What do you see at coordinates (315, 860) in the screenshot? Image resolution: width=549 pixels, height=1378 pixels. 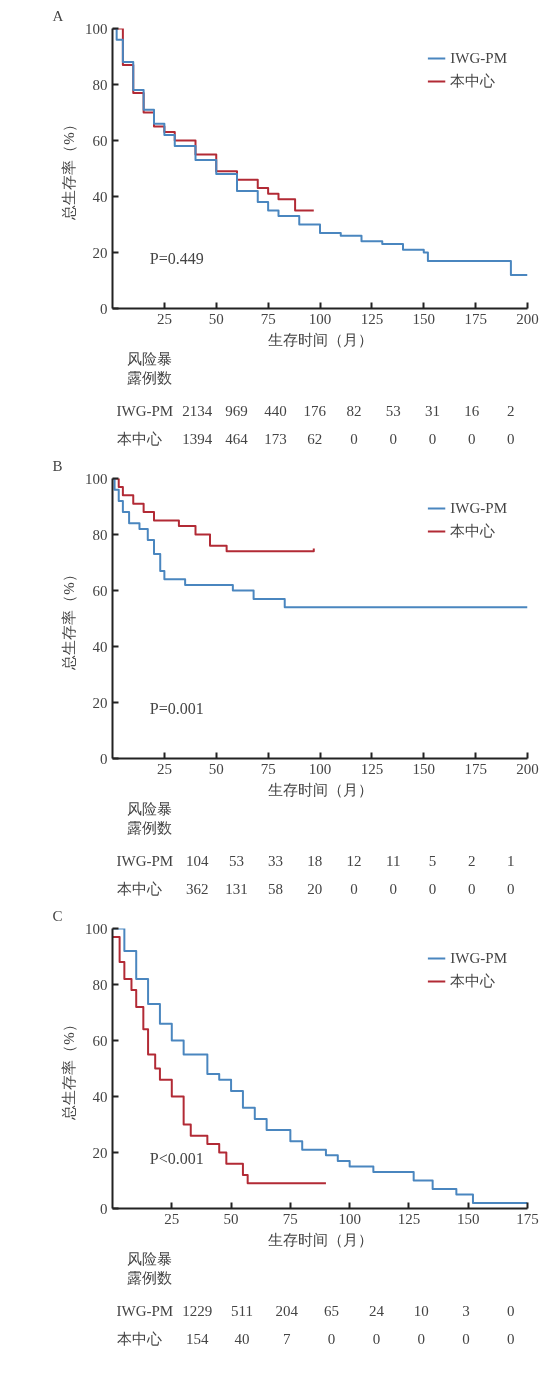 I see `text: IWG-PM 104 53 33 18 12 11 5 2 1` at bounding box center [315, 860].